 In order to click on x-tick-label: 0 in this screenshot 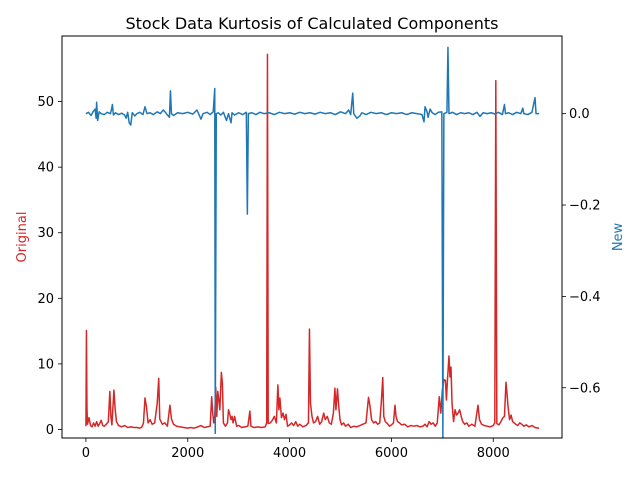, I will do `click(86, 453)`.